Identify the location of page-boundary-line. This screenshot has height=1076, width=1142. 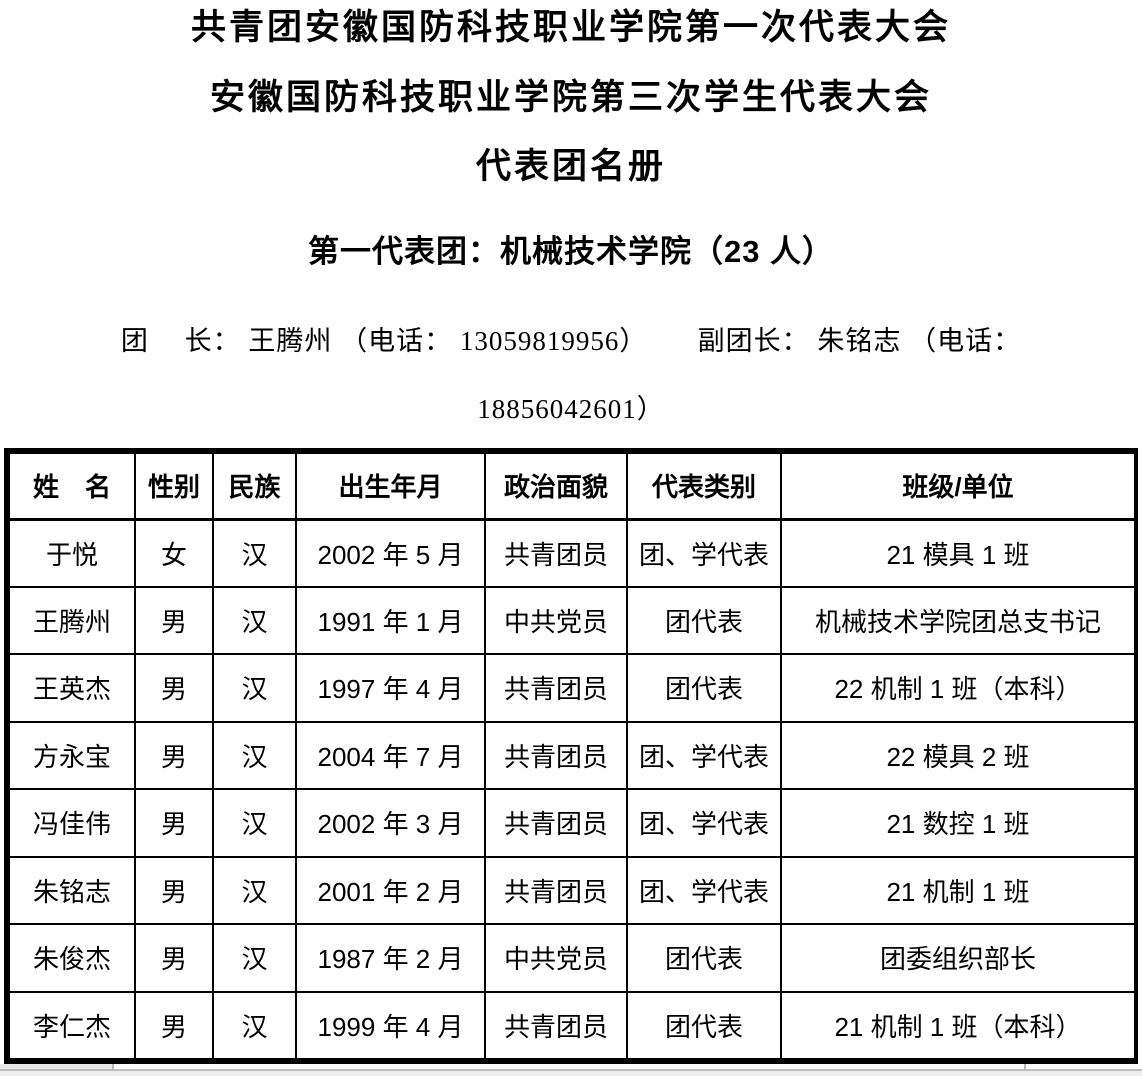
(571, 1070).